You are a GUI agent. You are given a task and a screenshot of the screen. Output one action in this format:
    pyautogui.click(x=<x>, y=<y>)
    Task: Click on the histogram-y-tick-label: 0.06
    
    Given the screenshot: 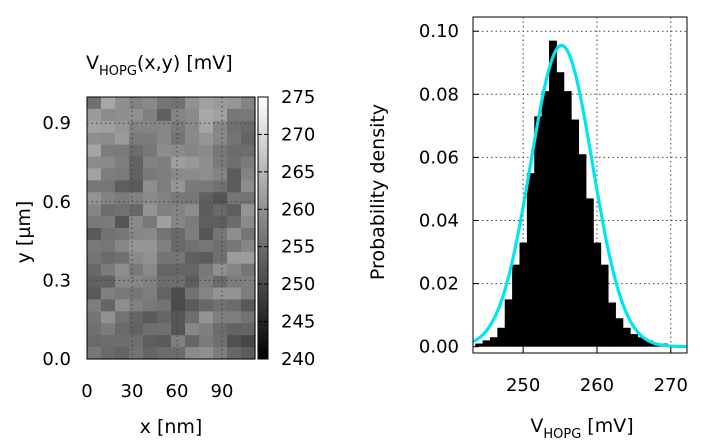 What is the action you would take?
    pyautogui.click(x=439, y=157)
    